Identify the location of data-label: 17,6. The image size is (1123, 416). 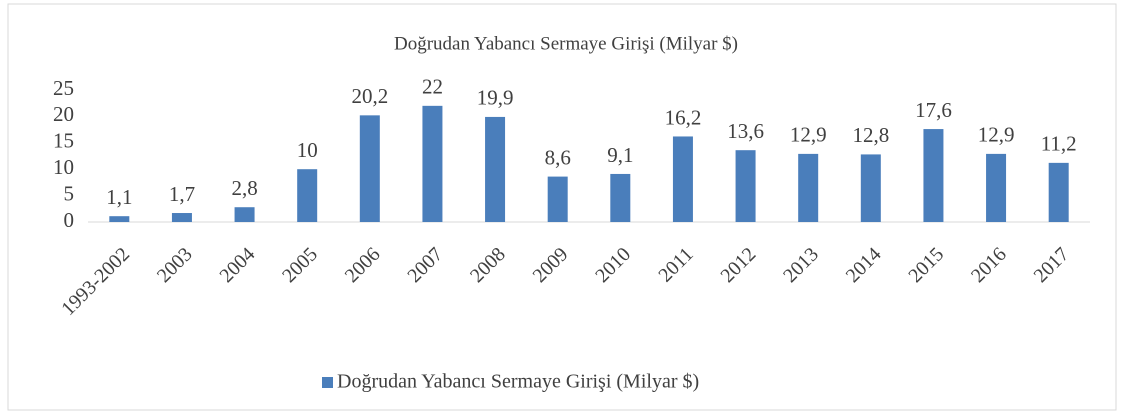
(933, 110).